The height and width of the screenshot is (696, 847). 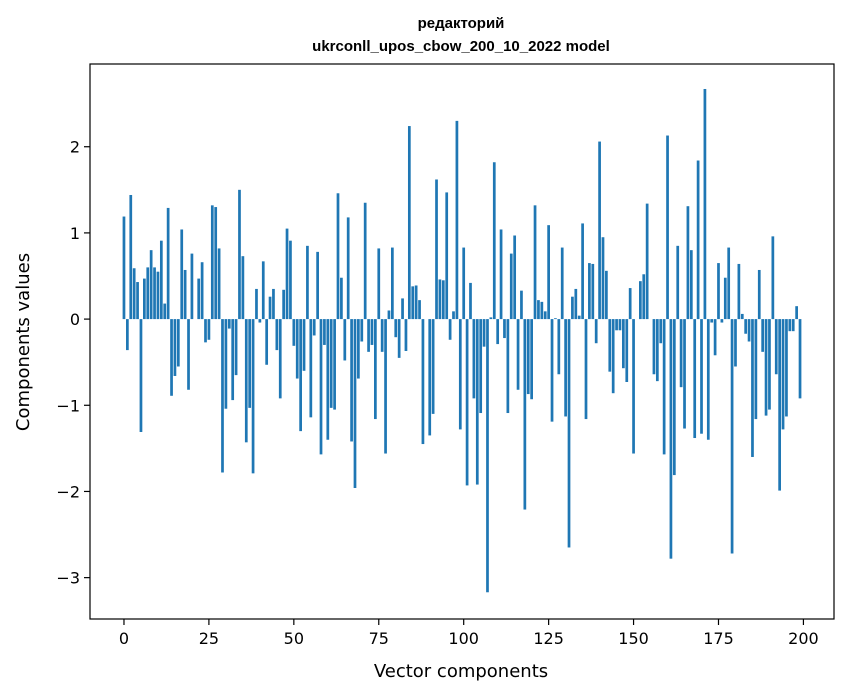 I want to click on y-tick-label: −3, so click(x=68, y=578).